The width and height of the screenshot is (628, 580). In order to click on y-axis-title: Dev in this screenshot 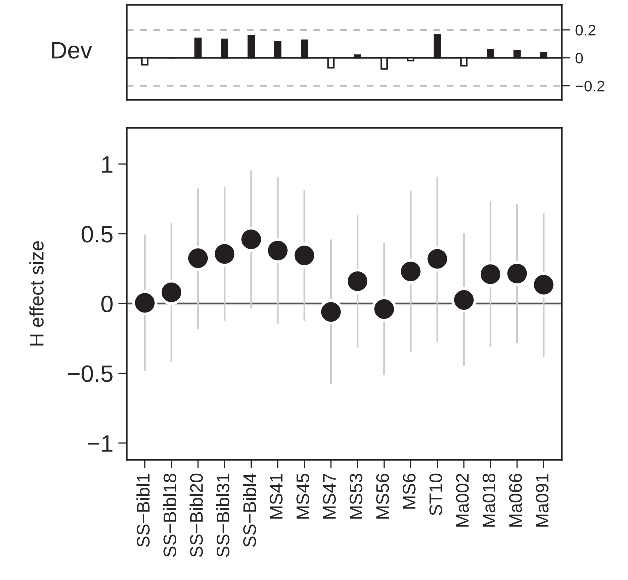, I will do `click(72, 50)`.